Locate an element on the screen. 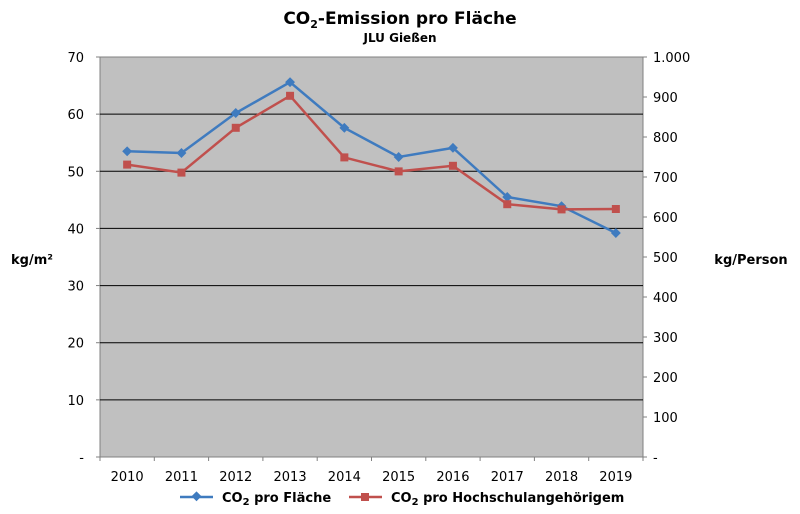 Image resolution: width=800 pixels, height=514 pixels. x-tick-label: 2011 is located at coordinates (181, 477).